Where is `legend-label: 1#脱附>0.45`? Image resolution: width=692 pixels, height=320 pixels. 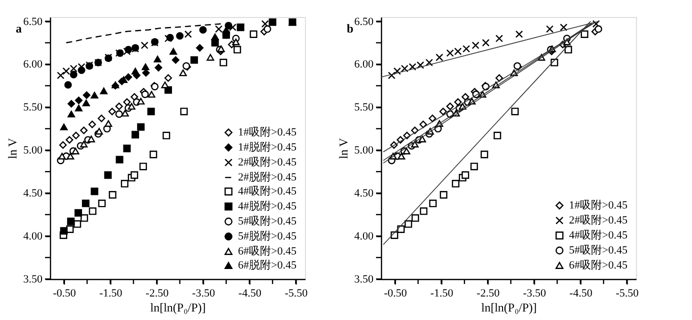
legend-label: 1#脱附>0.45 is located at coordinates (267, 148).